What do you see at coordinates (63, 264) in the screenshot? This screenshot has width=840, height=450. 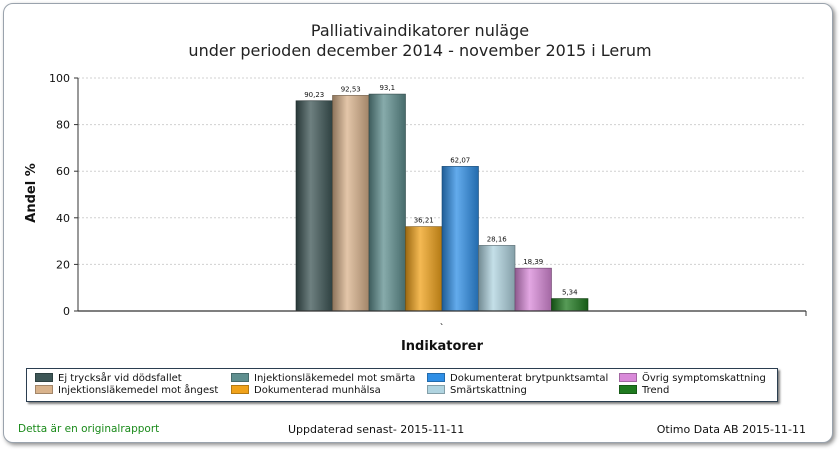 I see `y-tick-label: 20` at bounding box center [63, 264].